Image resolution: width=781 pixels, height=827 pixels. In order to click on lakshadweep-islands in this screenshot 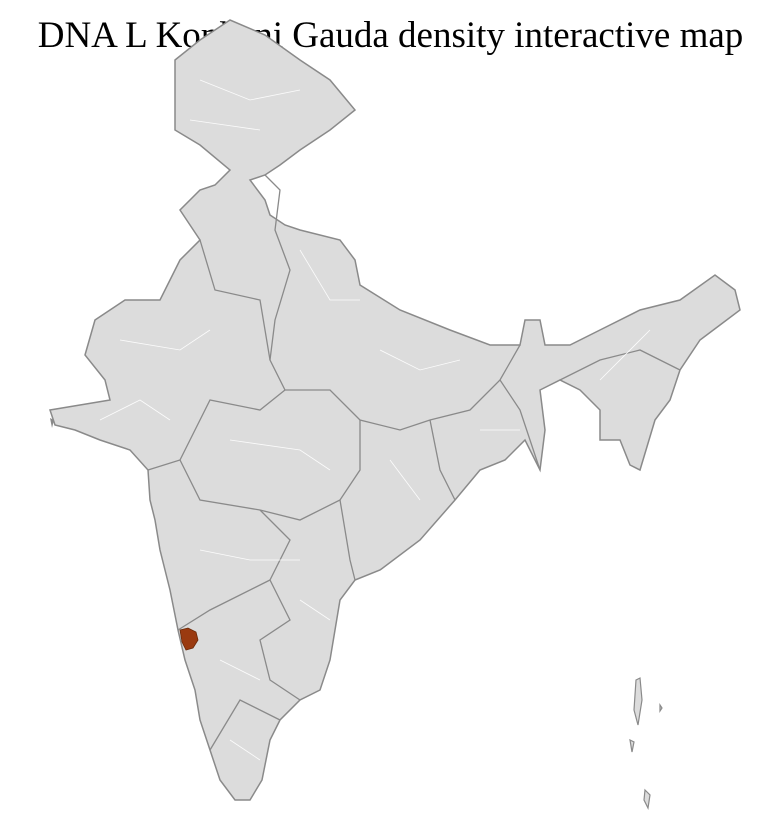, I will do `click(52, 423)`.